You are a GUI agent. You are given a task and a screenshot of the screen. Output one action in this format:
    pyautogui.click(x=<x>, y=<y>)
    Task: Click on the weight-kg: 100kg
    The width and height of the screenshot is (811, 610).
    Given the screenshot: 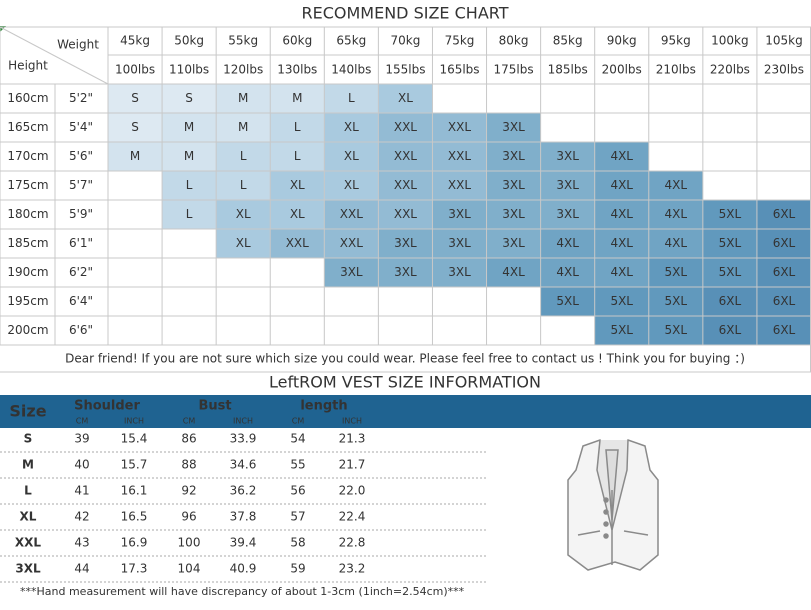 What is the action you would take?
    pyautogui.click(x=729, y=41)
    